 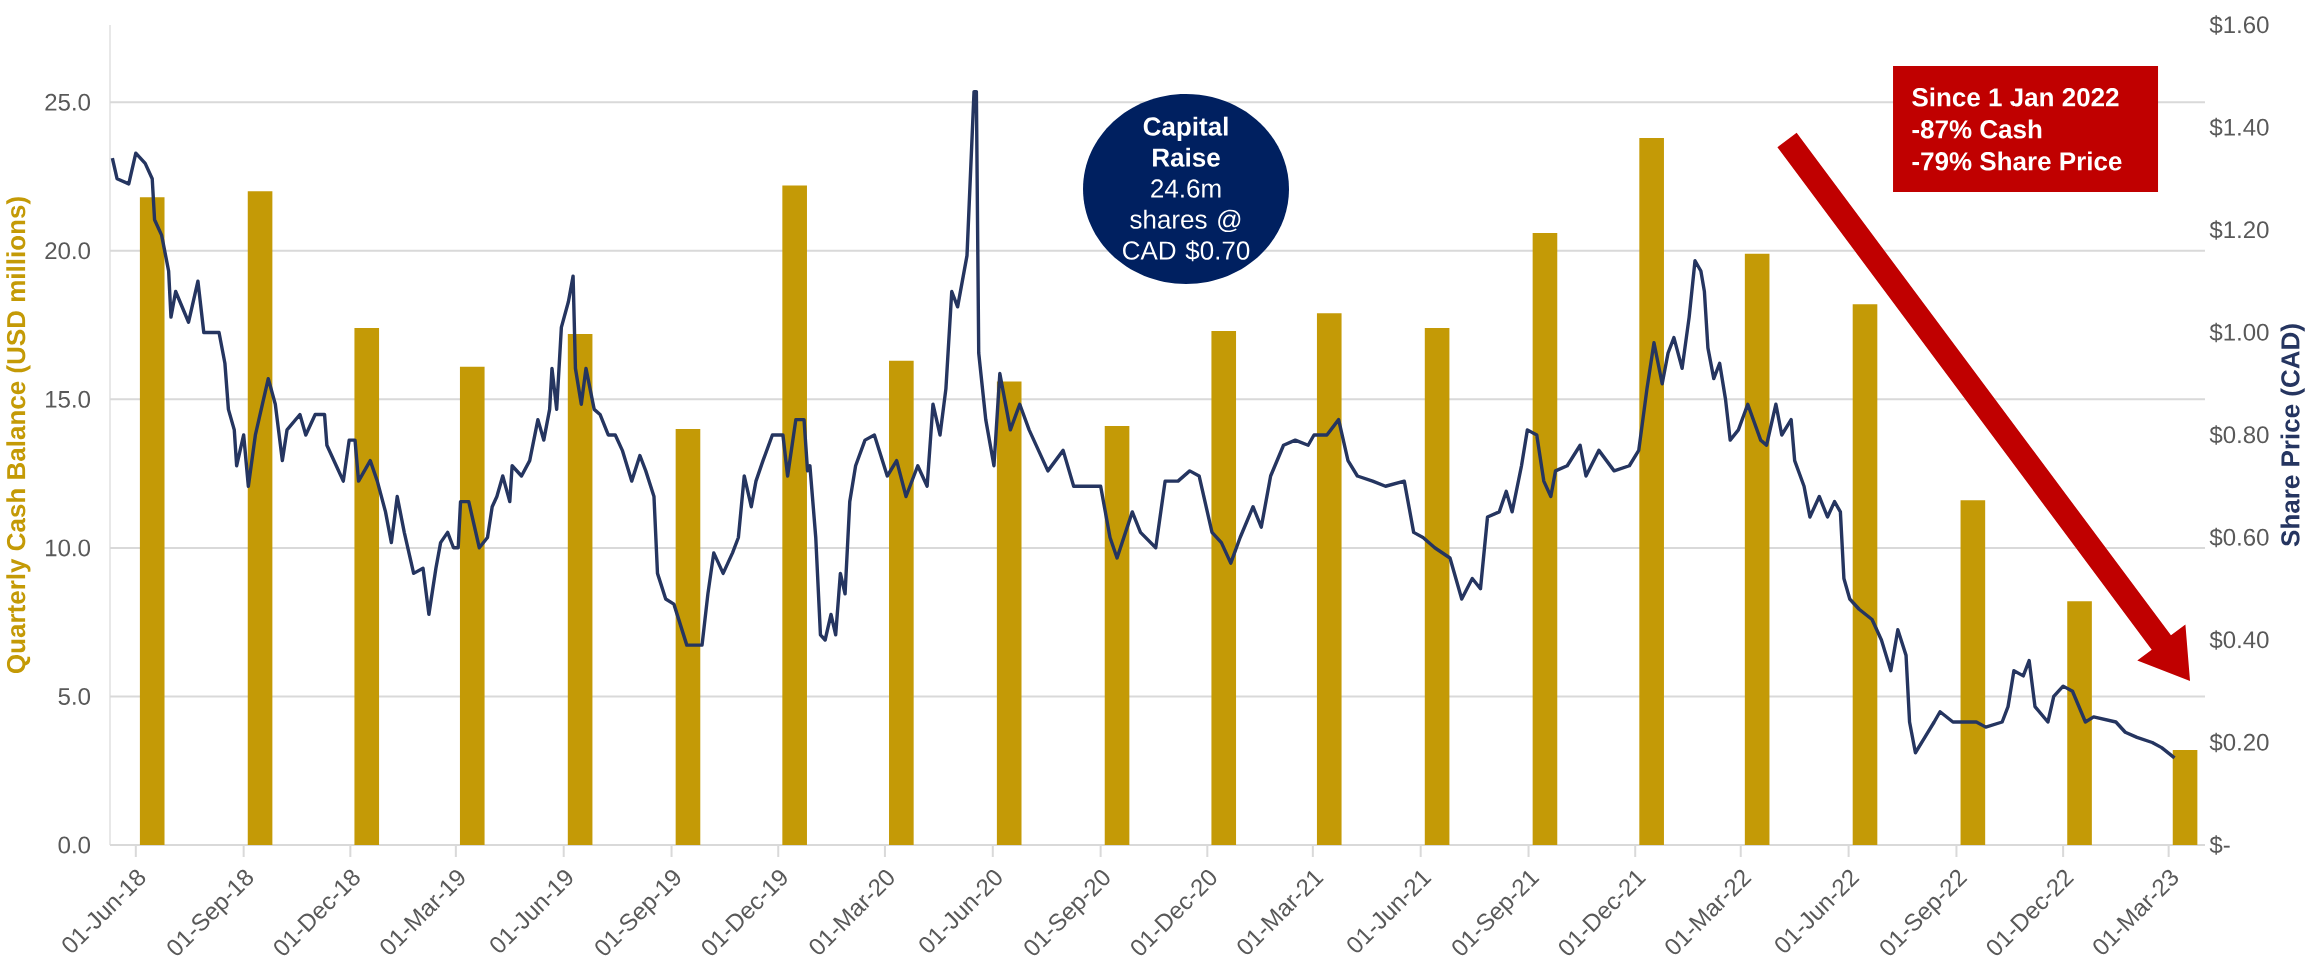 I want to click on y2-tick-label: $0.80, so click(x=2239, y=435).